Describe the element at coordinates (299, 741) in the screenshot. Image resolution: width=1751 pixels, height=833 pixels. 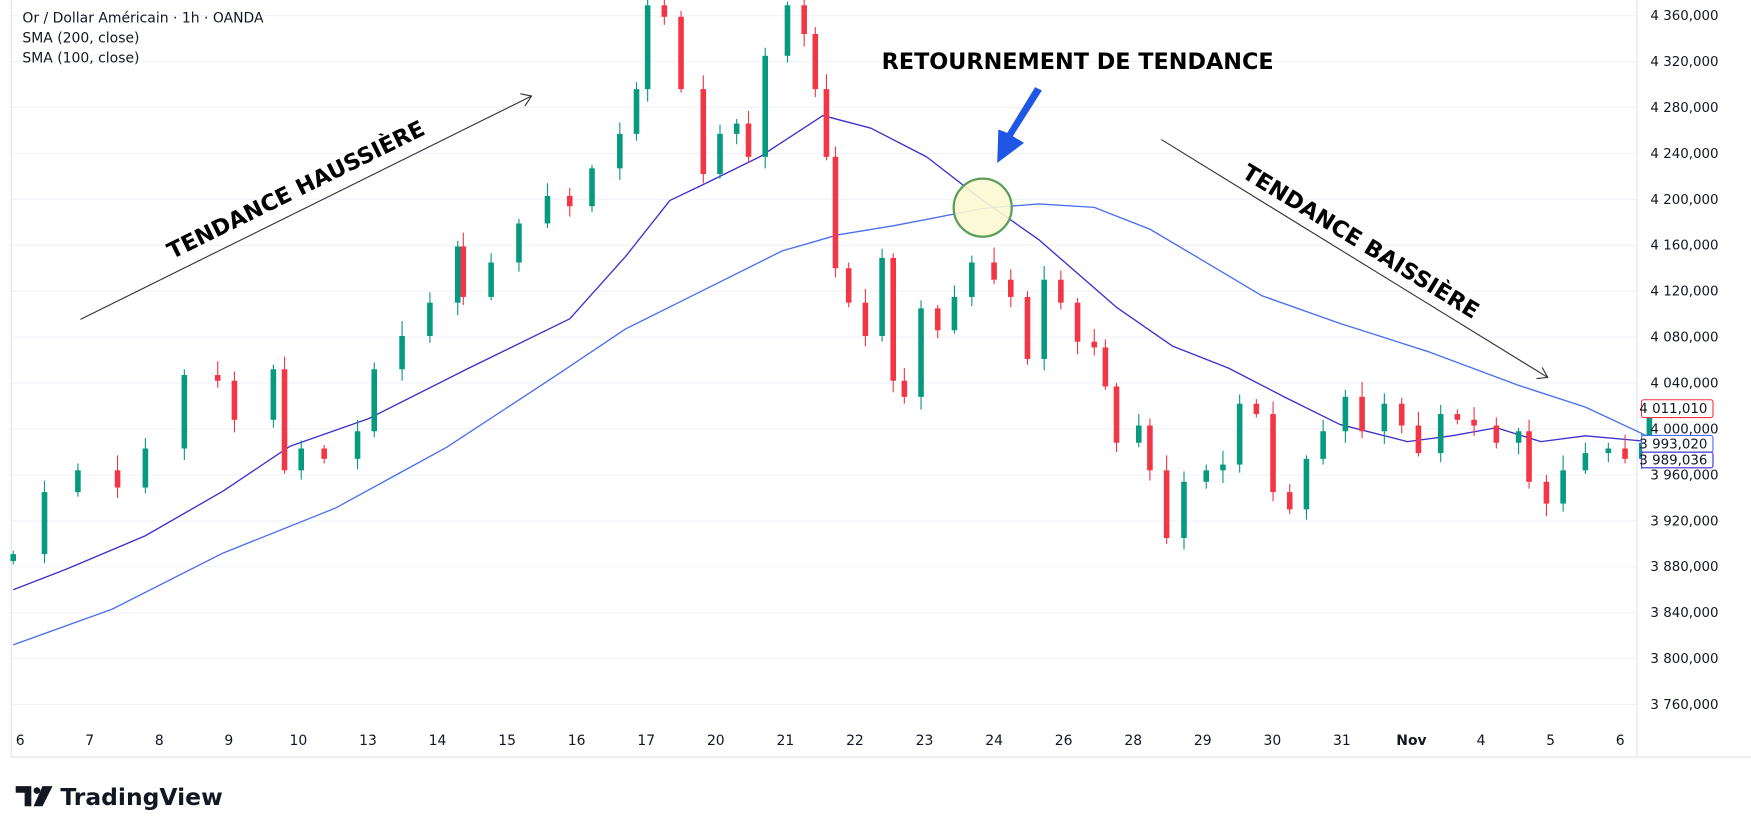
I see `x-tick-label: 10` at that location.